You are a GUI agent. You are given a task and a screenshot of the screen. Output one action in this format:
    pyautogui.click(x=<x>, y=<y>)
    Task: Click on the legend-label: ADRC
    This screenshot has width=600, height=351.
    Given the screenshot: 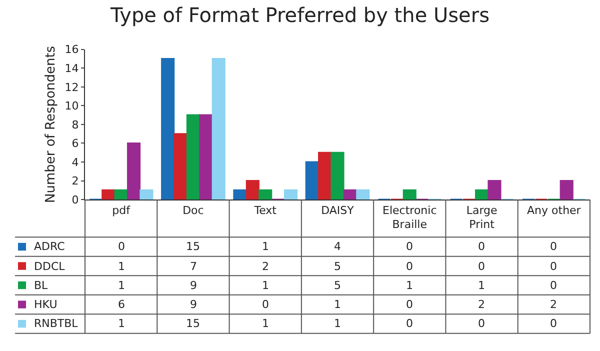 What is the action you would take?
    pyautogui.click(x=50, y=246)
    